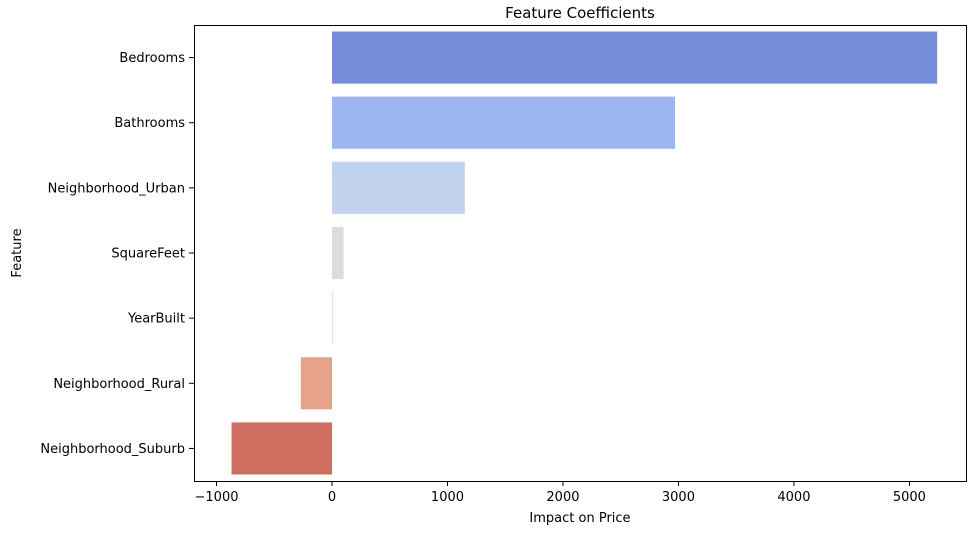 The height and width of the screenshot is (549, 978). Describe the element at coordinates (217, 497) in the screenshot. I see `x-tick-label: −1000` at that location.